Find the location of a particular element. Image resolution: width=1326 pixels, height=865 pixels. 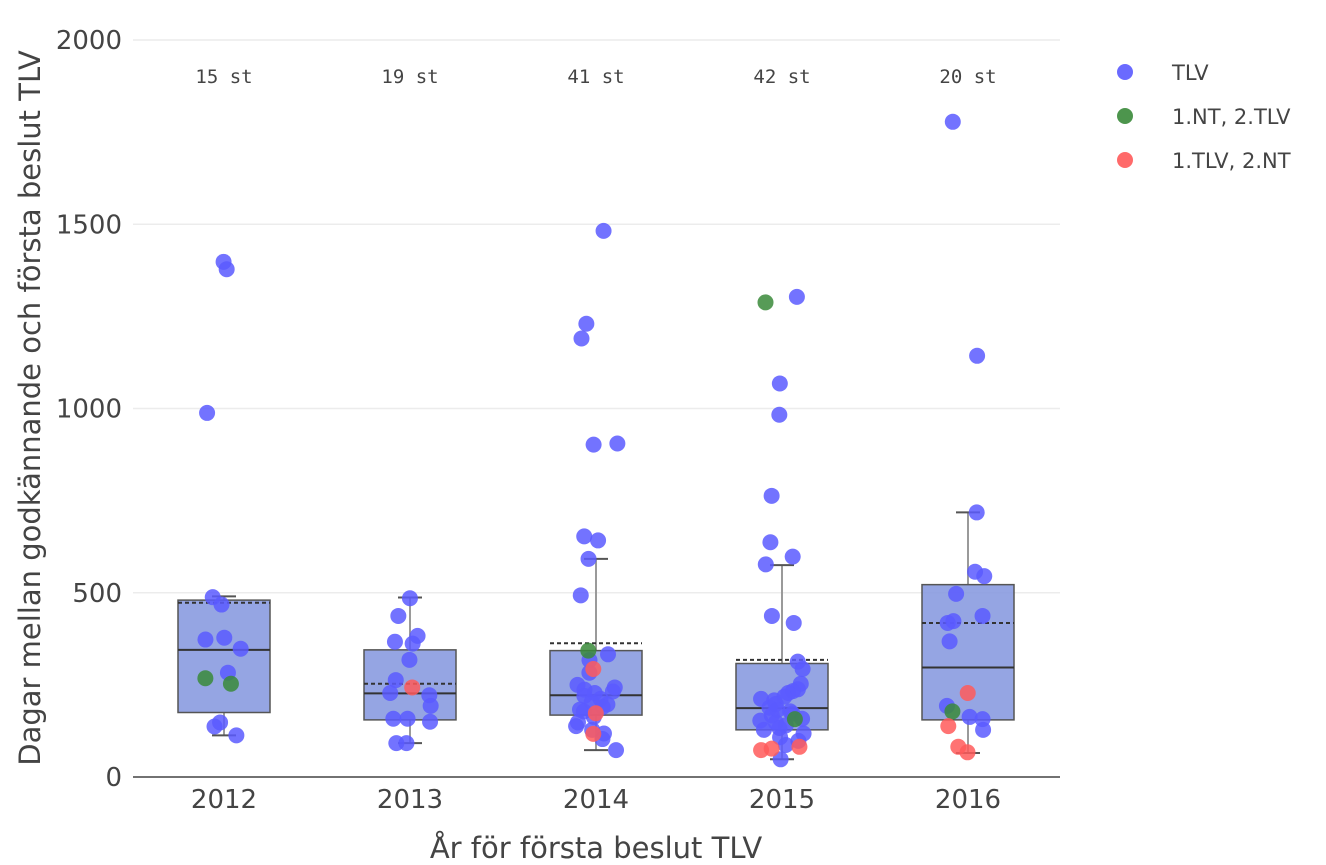

x-axis-ticks: 2012 2013 2014 2015 2016 is located at coordinates (596, 800).